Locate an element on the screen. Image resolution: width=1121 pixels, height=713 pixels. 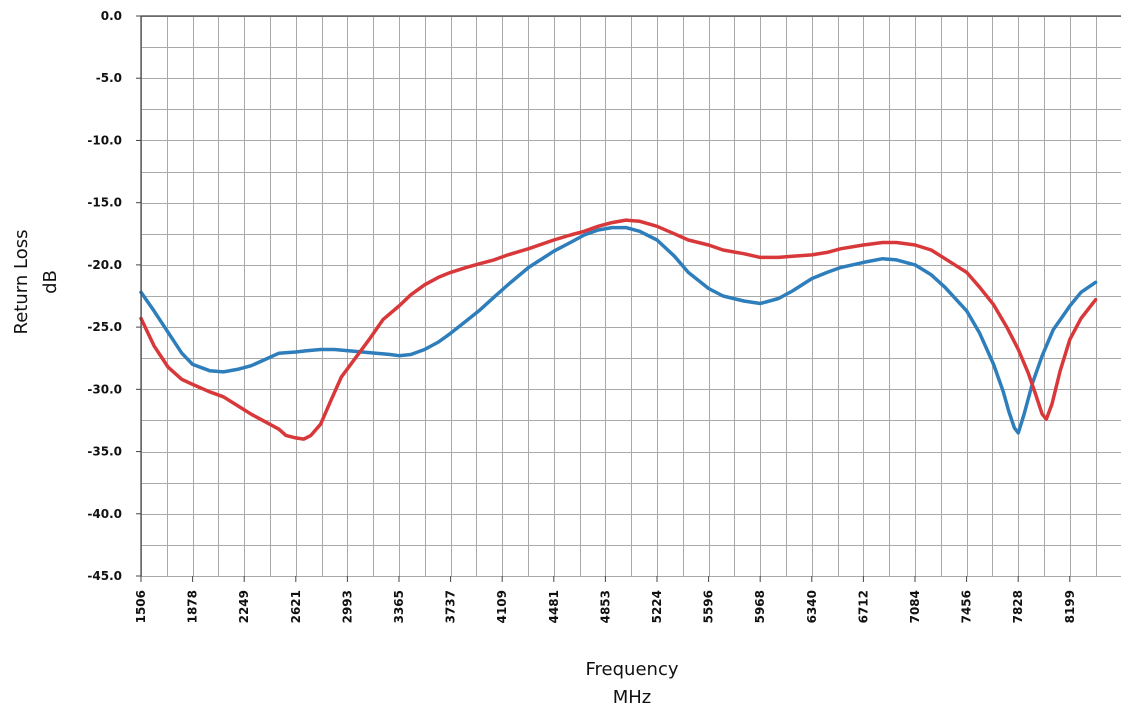
y-axis-title: Return Loss is located at coordinates (21, 282).